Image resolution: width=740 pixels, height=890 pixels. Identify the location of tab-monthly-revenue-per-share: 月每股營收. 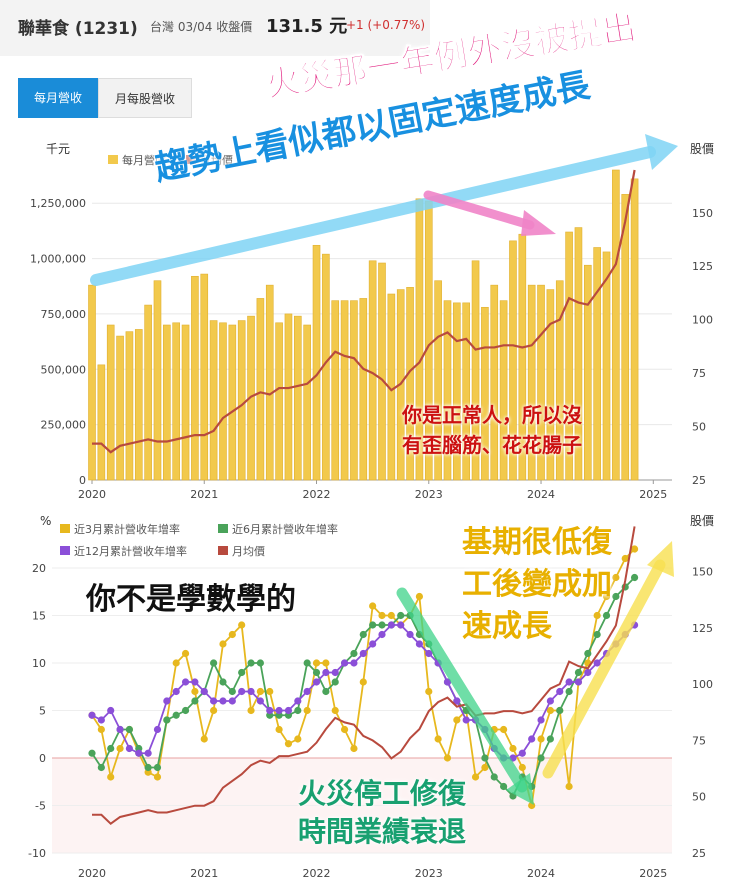
(145, 98).